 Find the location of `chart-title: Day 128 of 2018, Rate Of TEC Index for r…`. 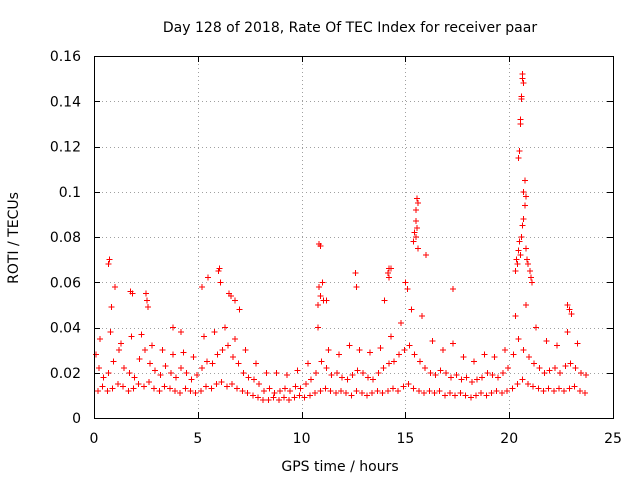

chart-title: Day 128 of 2018, Rate Of TEC Index for r… is located at coordinates (350, 28).